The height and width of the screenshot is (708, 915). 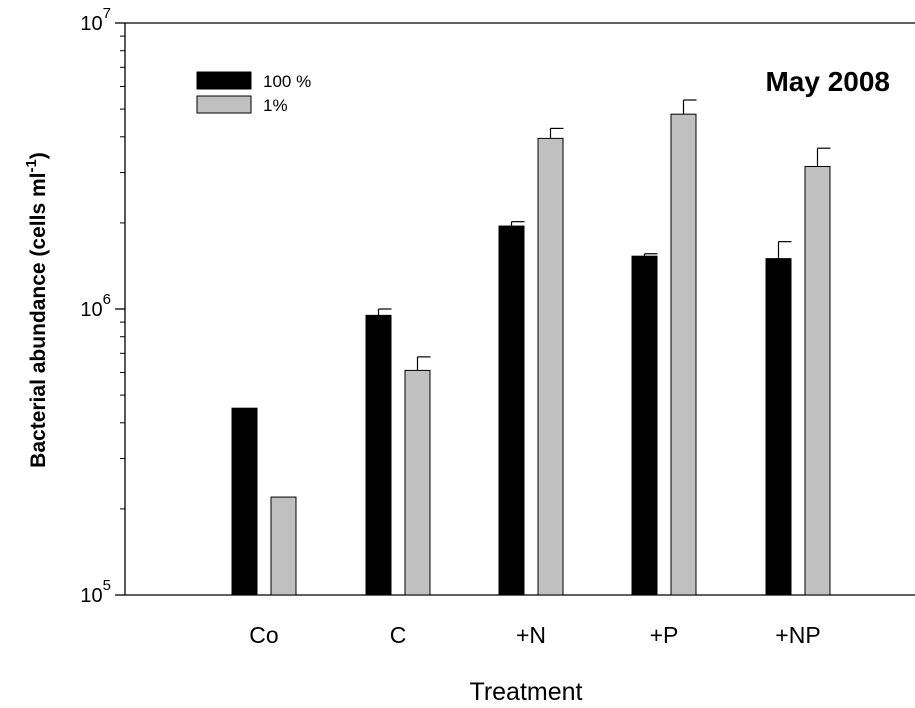 I want to click on legend-label: 100 %, so click(x=287, y=81).